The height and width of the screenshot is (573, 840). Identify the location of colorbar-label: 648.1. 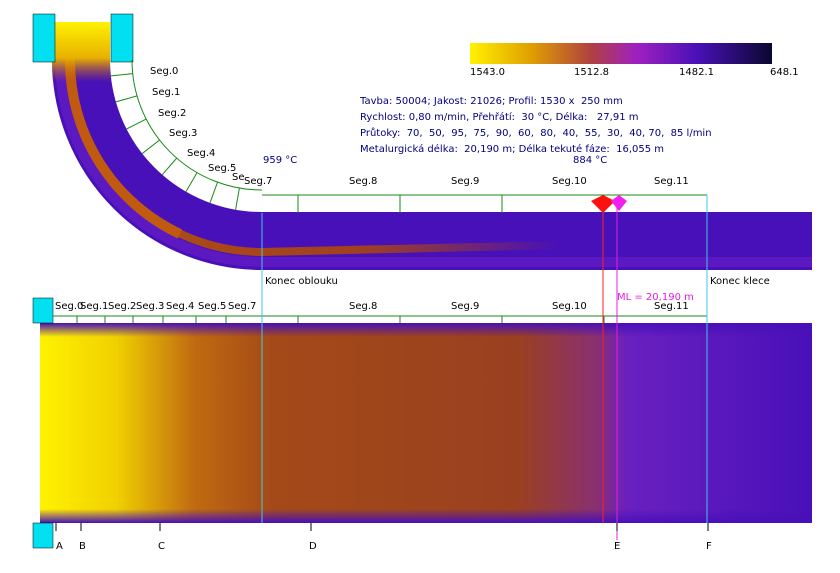
(784, 72).